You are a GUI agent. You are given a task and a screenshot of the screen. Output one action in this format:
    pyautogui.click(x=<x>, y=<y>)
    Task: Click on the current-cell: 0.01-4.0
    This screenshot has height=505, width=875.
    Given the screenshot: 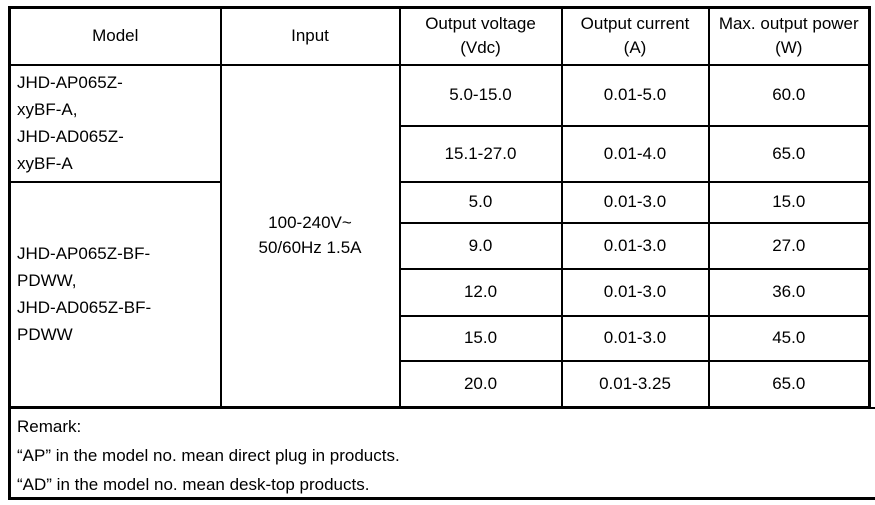 What is the action you would take?
    pyautogui.click(x=635, y=153)
    